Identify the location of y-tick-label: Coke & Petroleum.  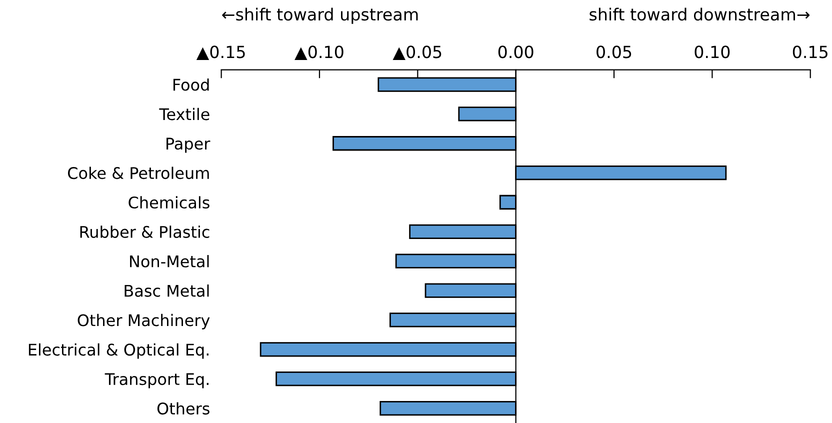
(138, 173).